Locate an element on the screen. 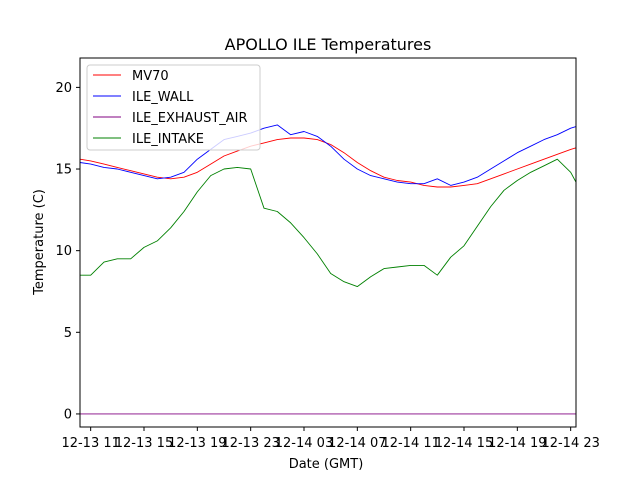 The height and width of the screenshot is (480, 640). legend-label: ILE_INTAKE is located at coordinates (168, 139).